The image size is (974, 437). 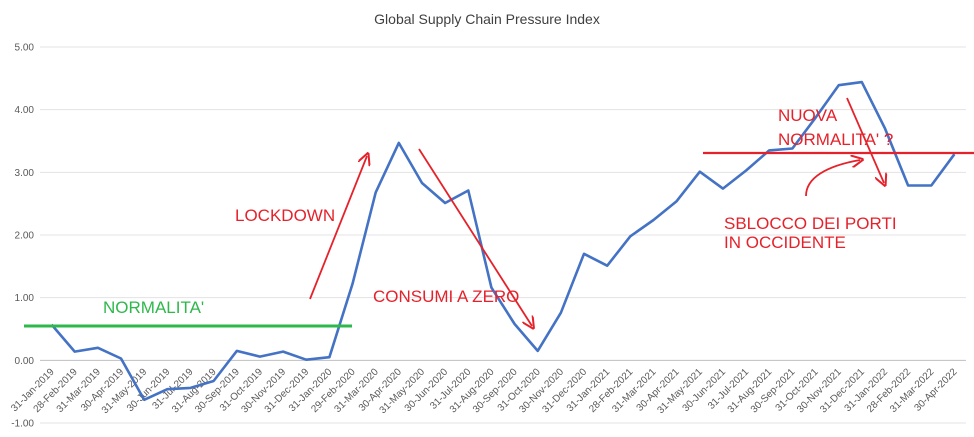 I want to click on normalita-label: NORMALITA', so click(x=153, y=307).